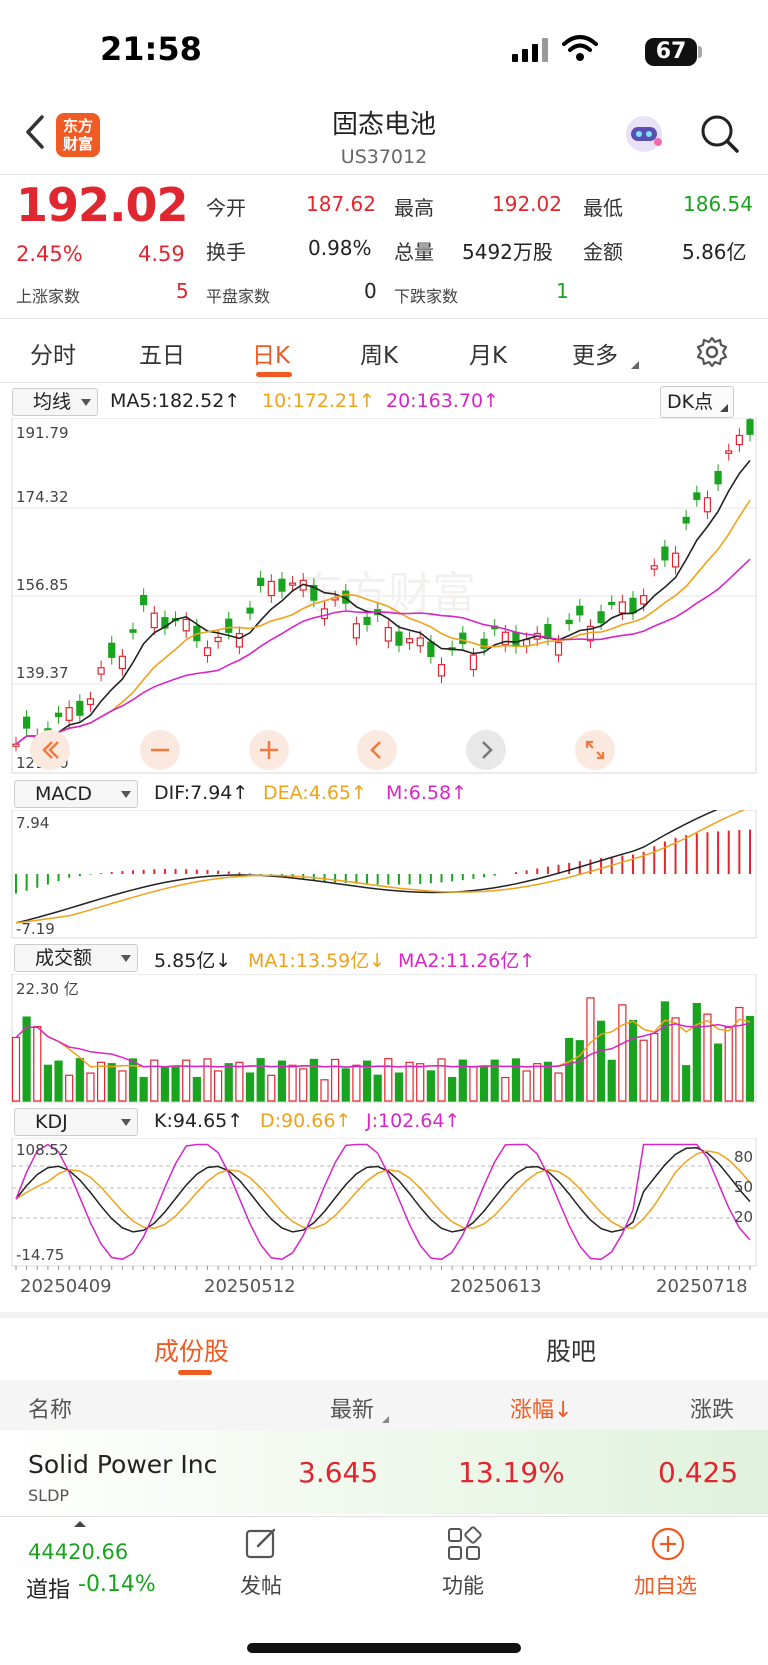 The image size is (768, 1665). What do you see at coordinates (384, 875) in the screenshot?
I see `macd-chart` at bounding box center [384, 875].